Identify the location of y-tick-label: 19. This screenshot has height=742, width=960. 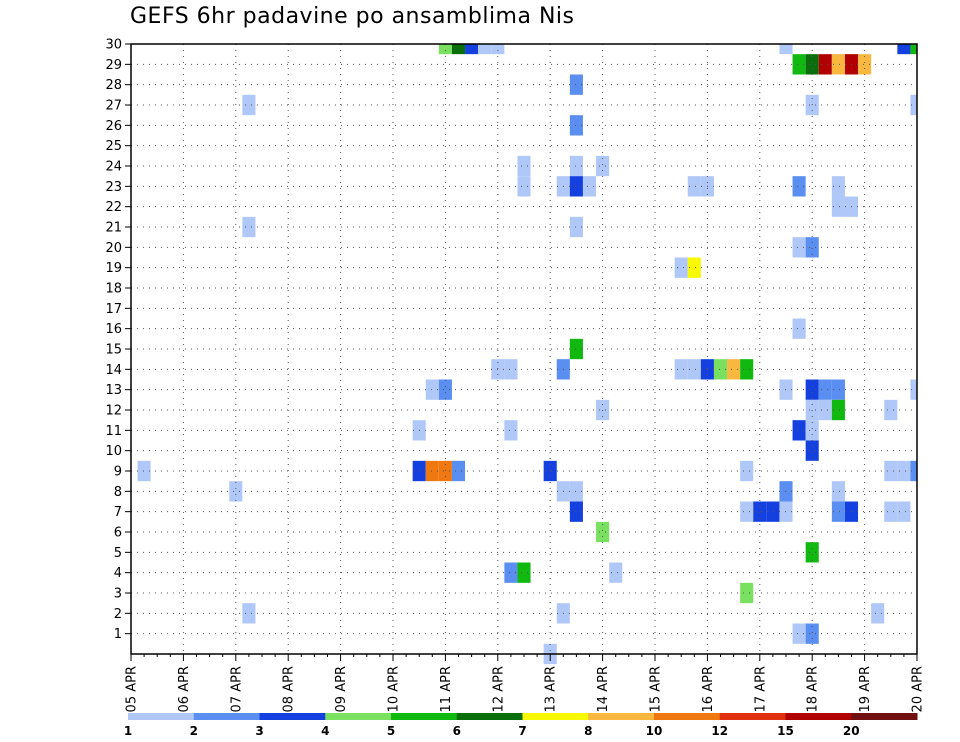
(113, 268).